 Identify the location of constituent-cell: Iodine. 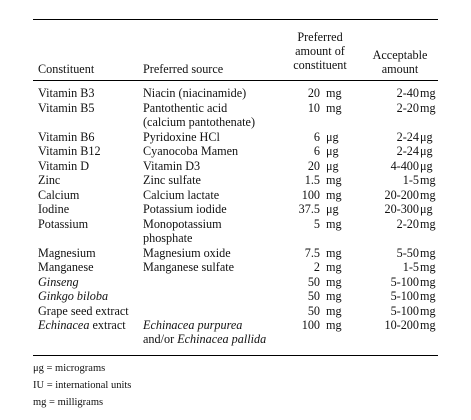
(54, 209).